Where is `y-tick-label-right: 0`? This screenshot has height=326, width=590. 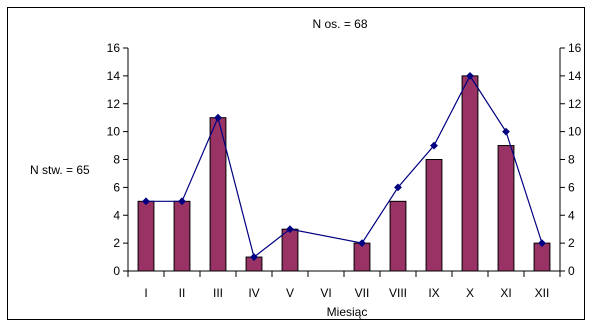
y-tick-label-right: 0 is located at coordinates (571, 271).